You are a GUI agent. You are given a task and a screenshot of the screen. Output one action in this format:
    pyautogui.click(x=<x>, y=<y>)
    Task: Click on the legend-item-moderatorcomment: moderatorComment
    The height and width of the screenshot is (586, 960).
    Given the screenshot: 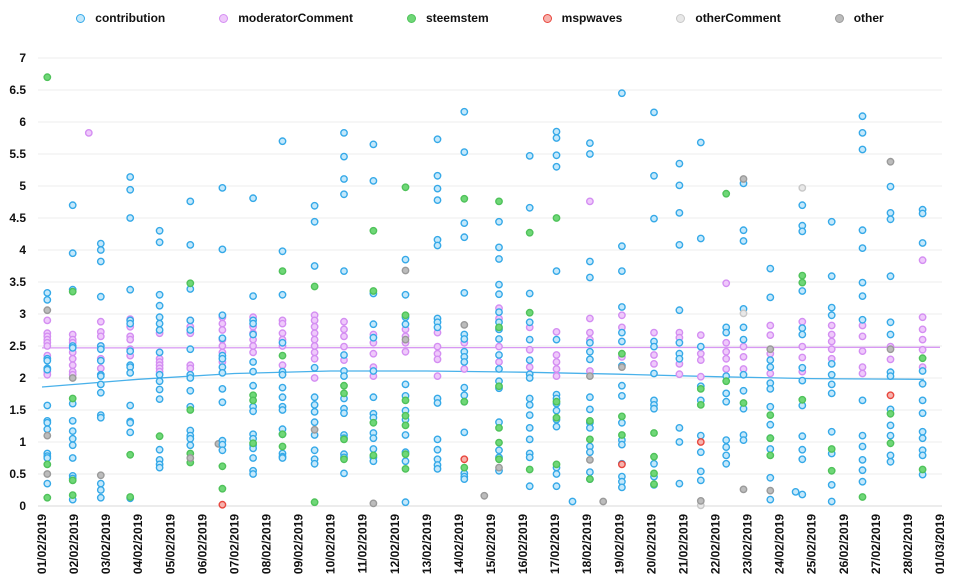 What is the action you would take?
    pyautogui.click(x=286, y=18)
    